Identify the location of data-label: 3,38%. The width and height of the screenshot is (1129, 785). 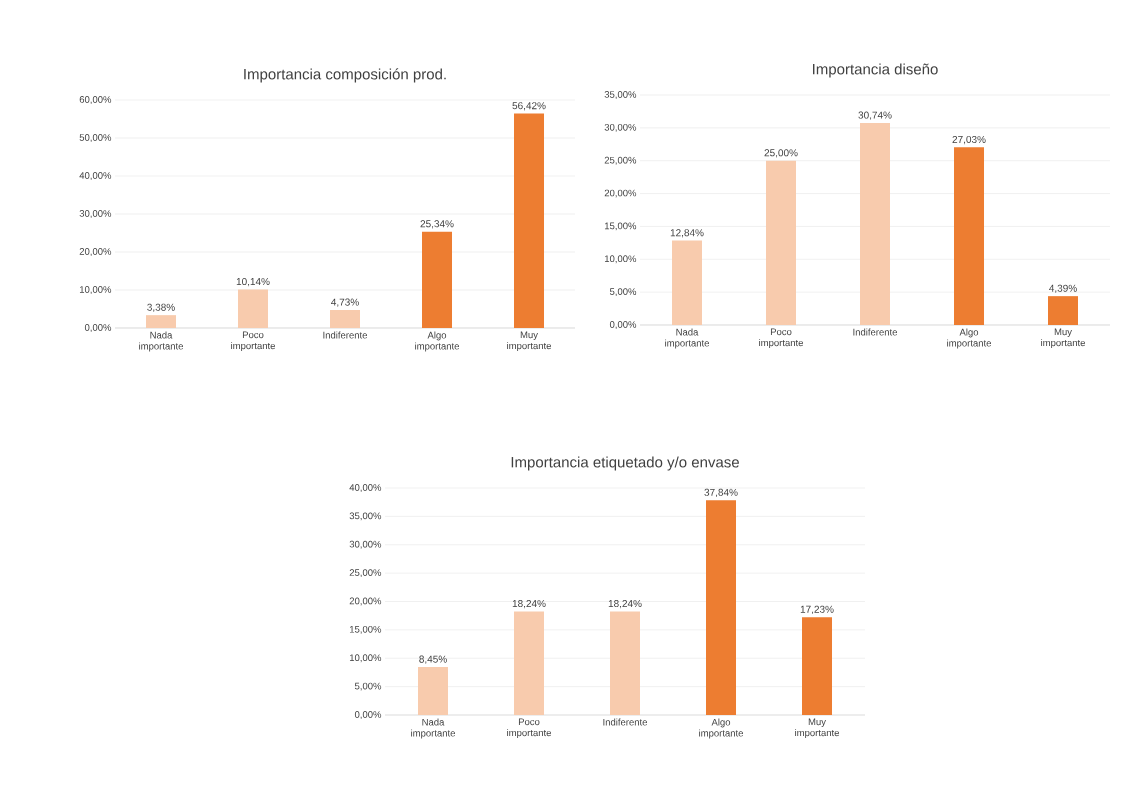
(161, 307).